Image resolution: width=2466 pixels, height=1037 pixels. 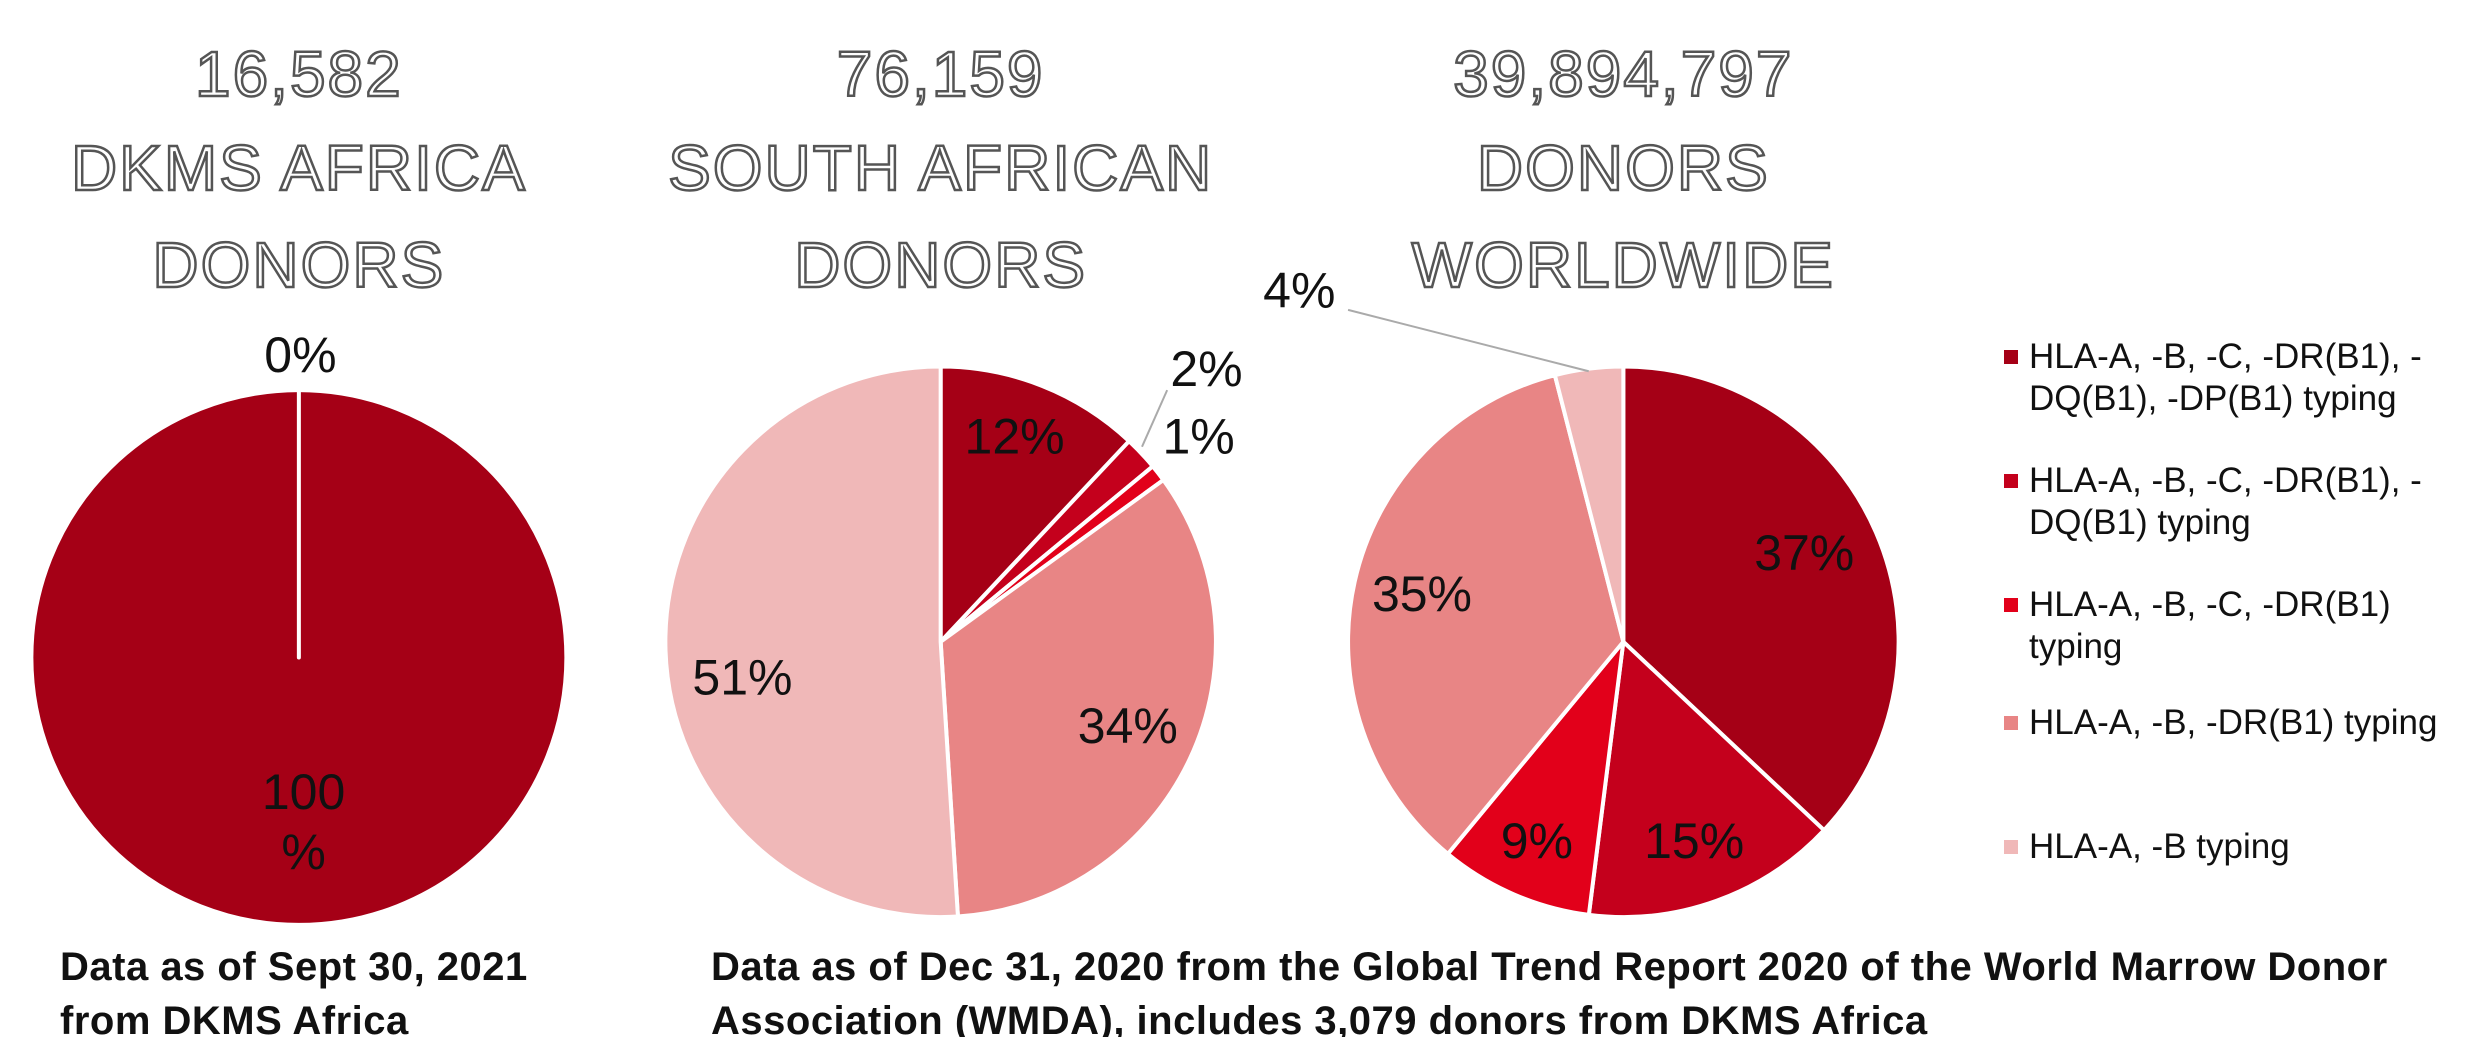 What do you see at coordinates (1015, 437) in the screenshot?
I see `value-label: 12%` at bounding box center [1015, 437].